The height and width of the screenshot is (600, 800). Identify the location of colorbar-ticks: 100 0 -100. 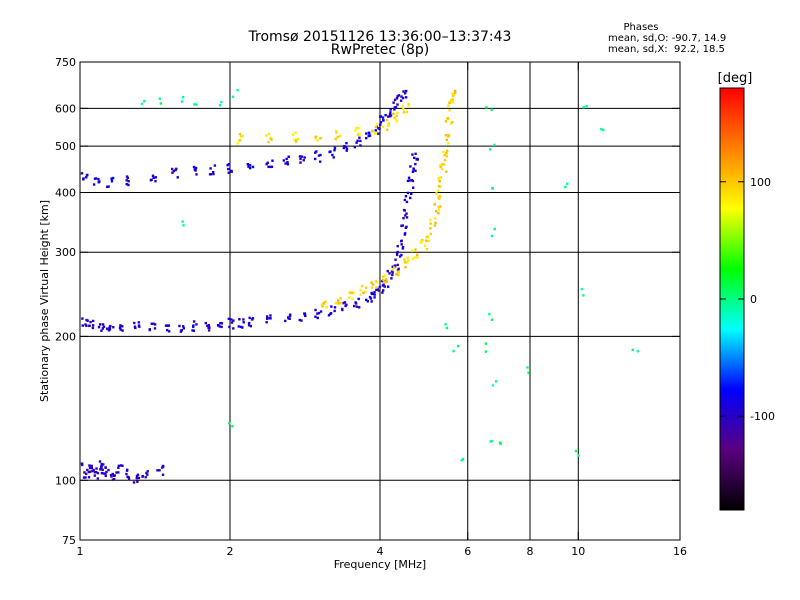
(747, 299).